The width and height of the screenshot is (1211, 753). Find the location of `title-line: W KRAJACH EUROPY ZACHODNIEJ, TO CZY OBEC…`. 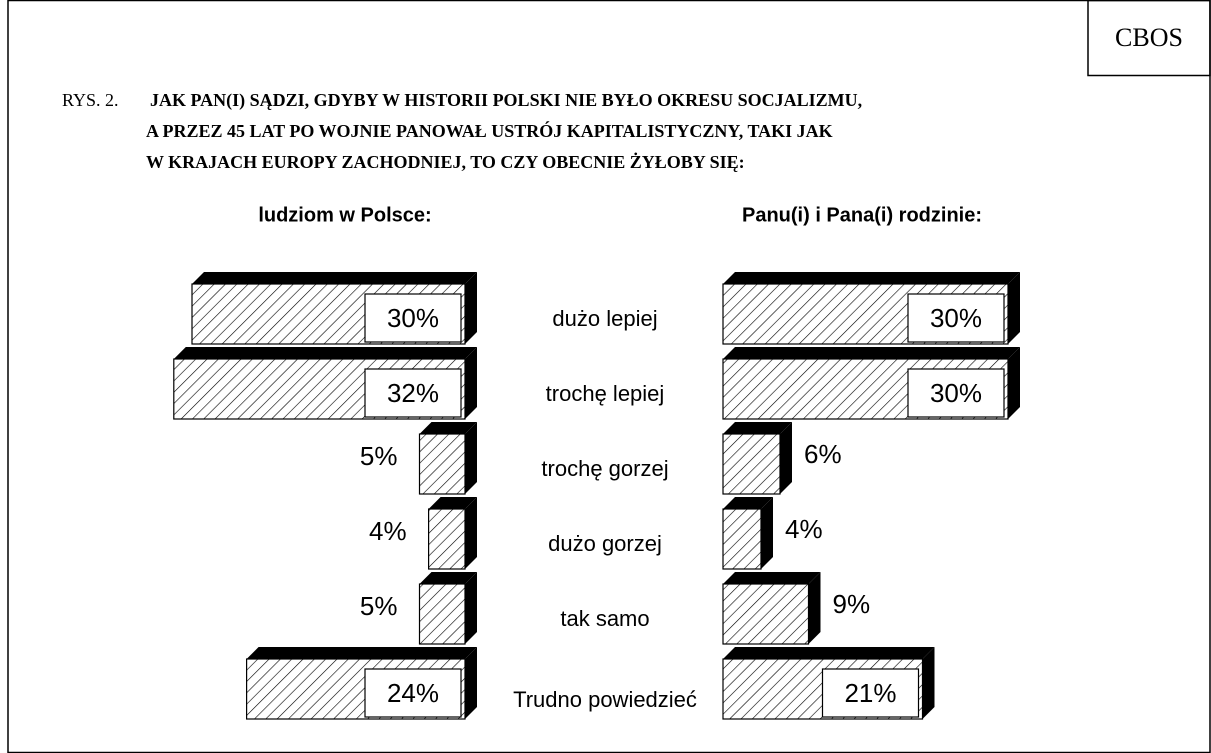

title-line: W KRAJACH EUROPY ZACHODNIEJ, TO CZY OBEC… is located at coordinates (445, 162).